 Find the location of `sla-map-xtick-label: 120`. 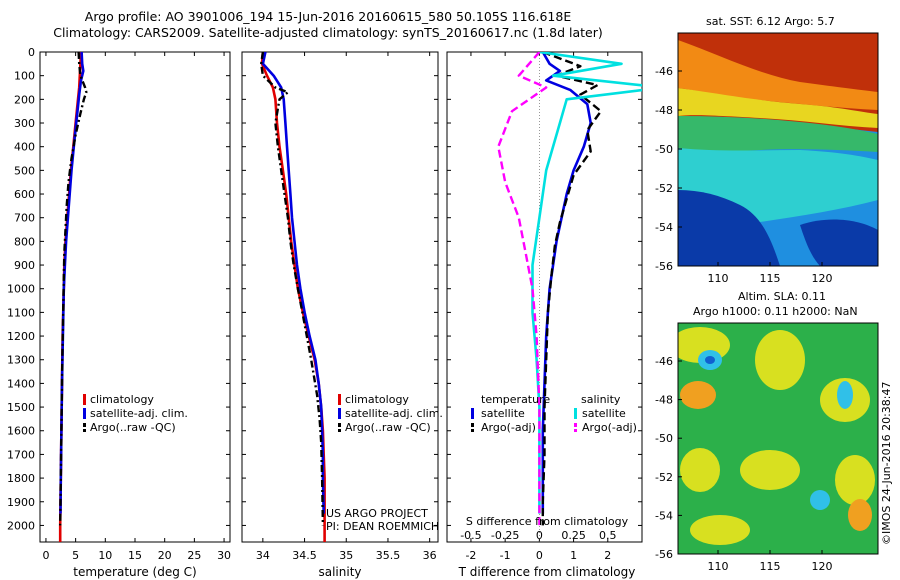

sla-map-xtick-label: 120 is located at coordinates (822, 566).